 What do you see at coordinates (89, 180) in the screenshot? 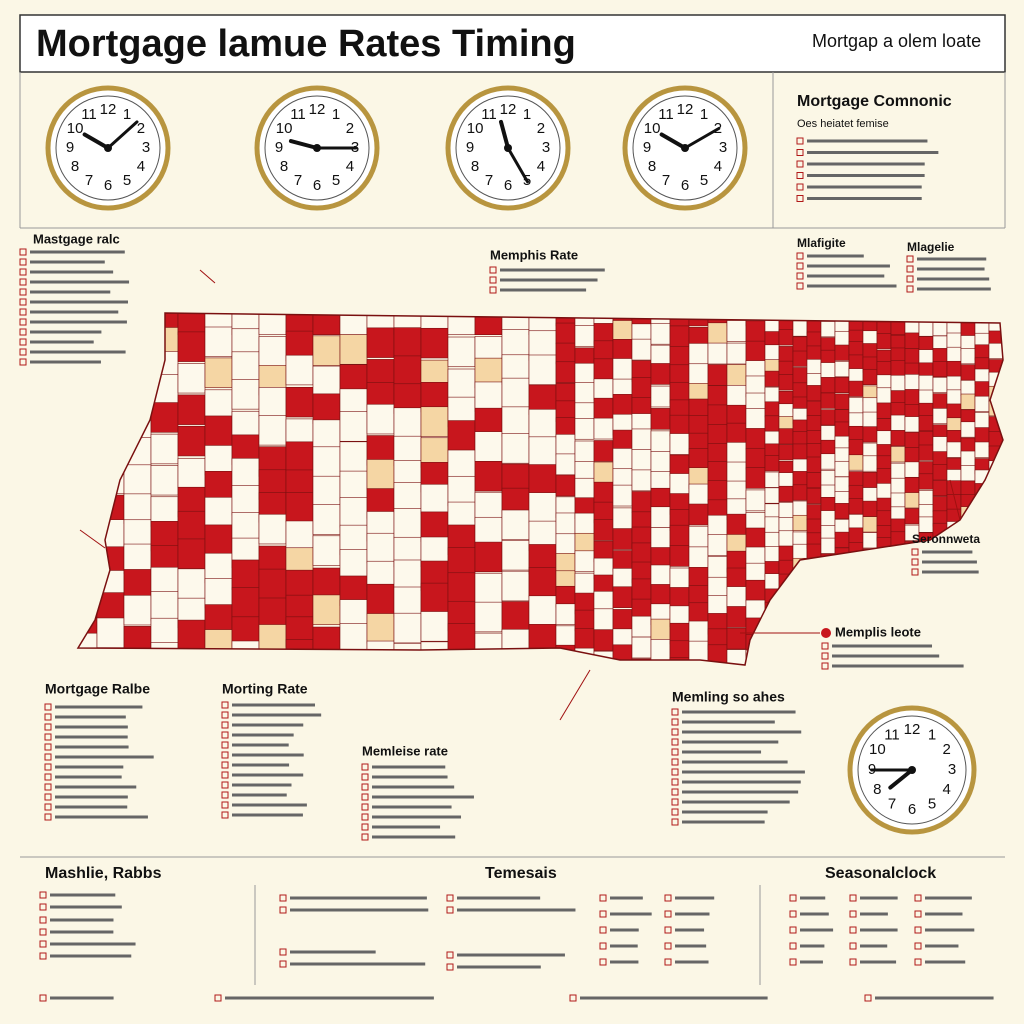
I see `clock-numeral: 7` at bounding box center [89, 180].